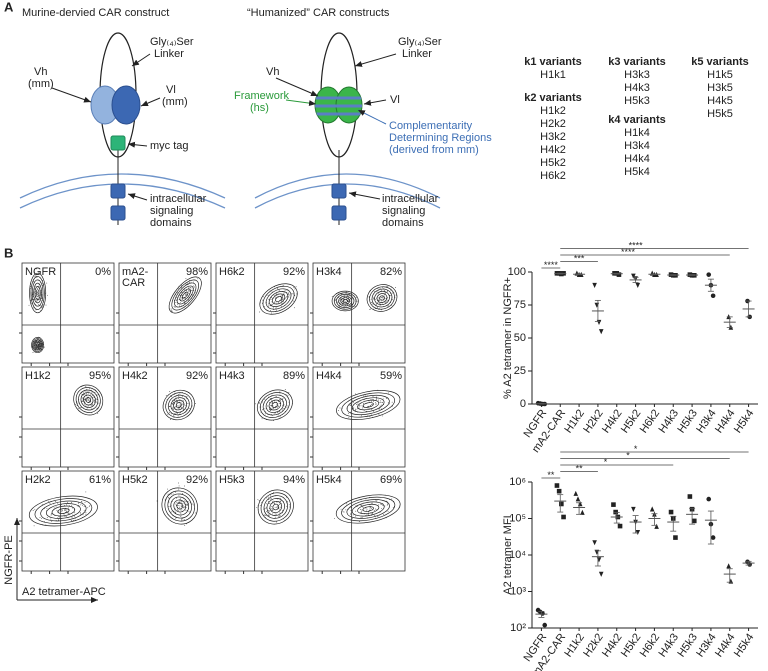  I want to click on variant-item: H5k5, so click(720, 114).